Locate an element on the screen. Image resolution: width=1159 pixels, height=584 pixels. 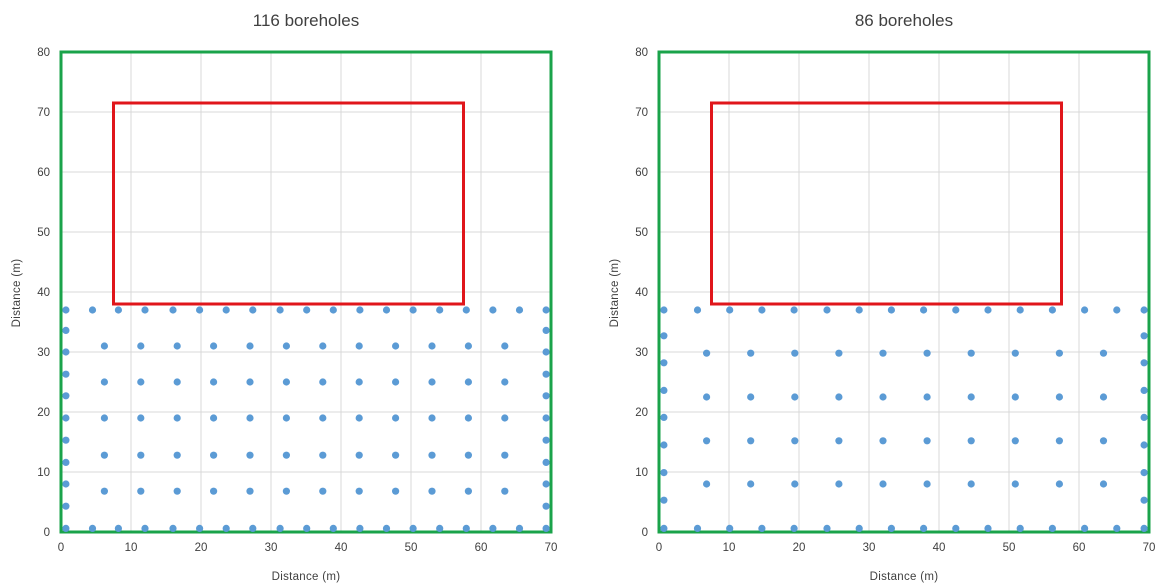
x-tick-label: 60 is located at coordinates (481, 548).